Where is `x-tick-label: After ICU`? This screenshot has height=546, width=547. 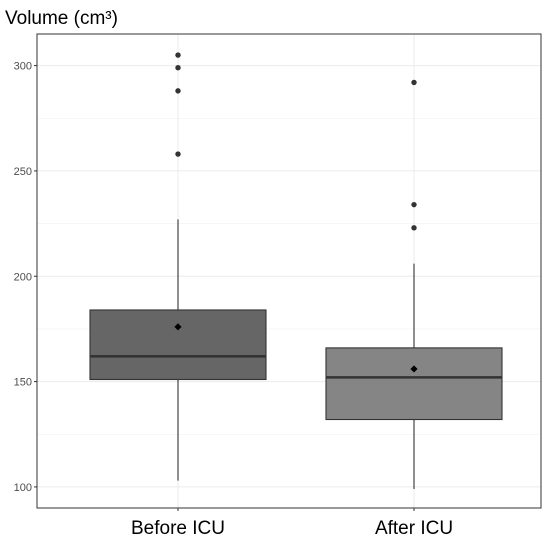 x-tick-label: After ICU is located at coordinates (414, 528).